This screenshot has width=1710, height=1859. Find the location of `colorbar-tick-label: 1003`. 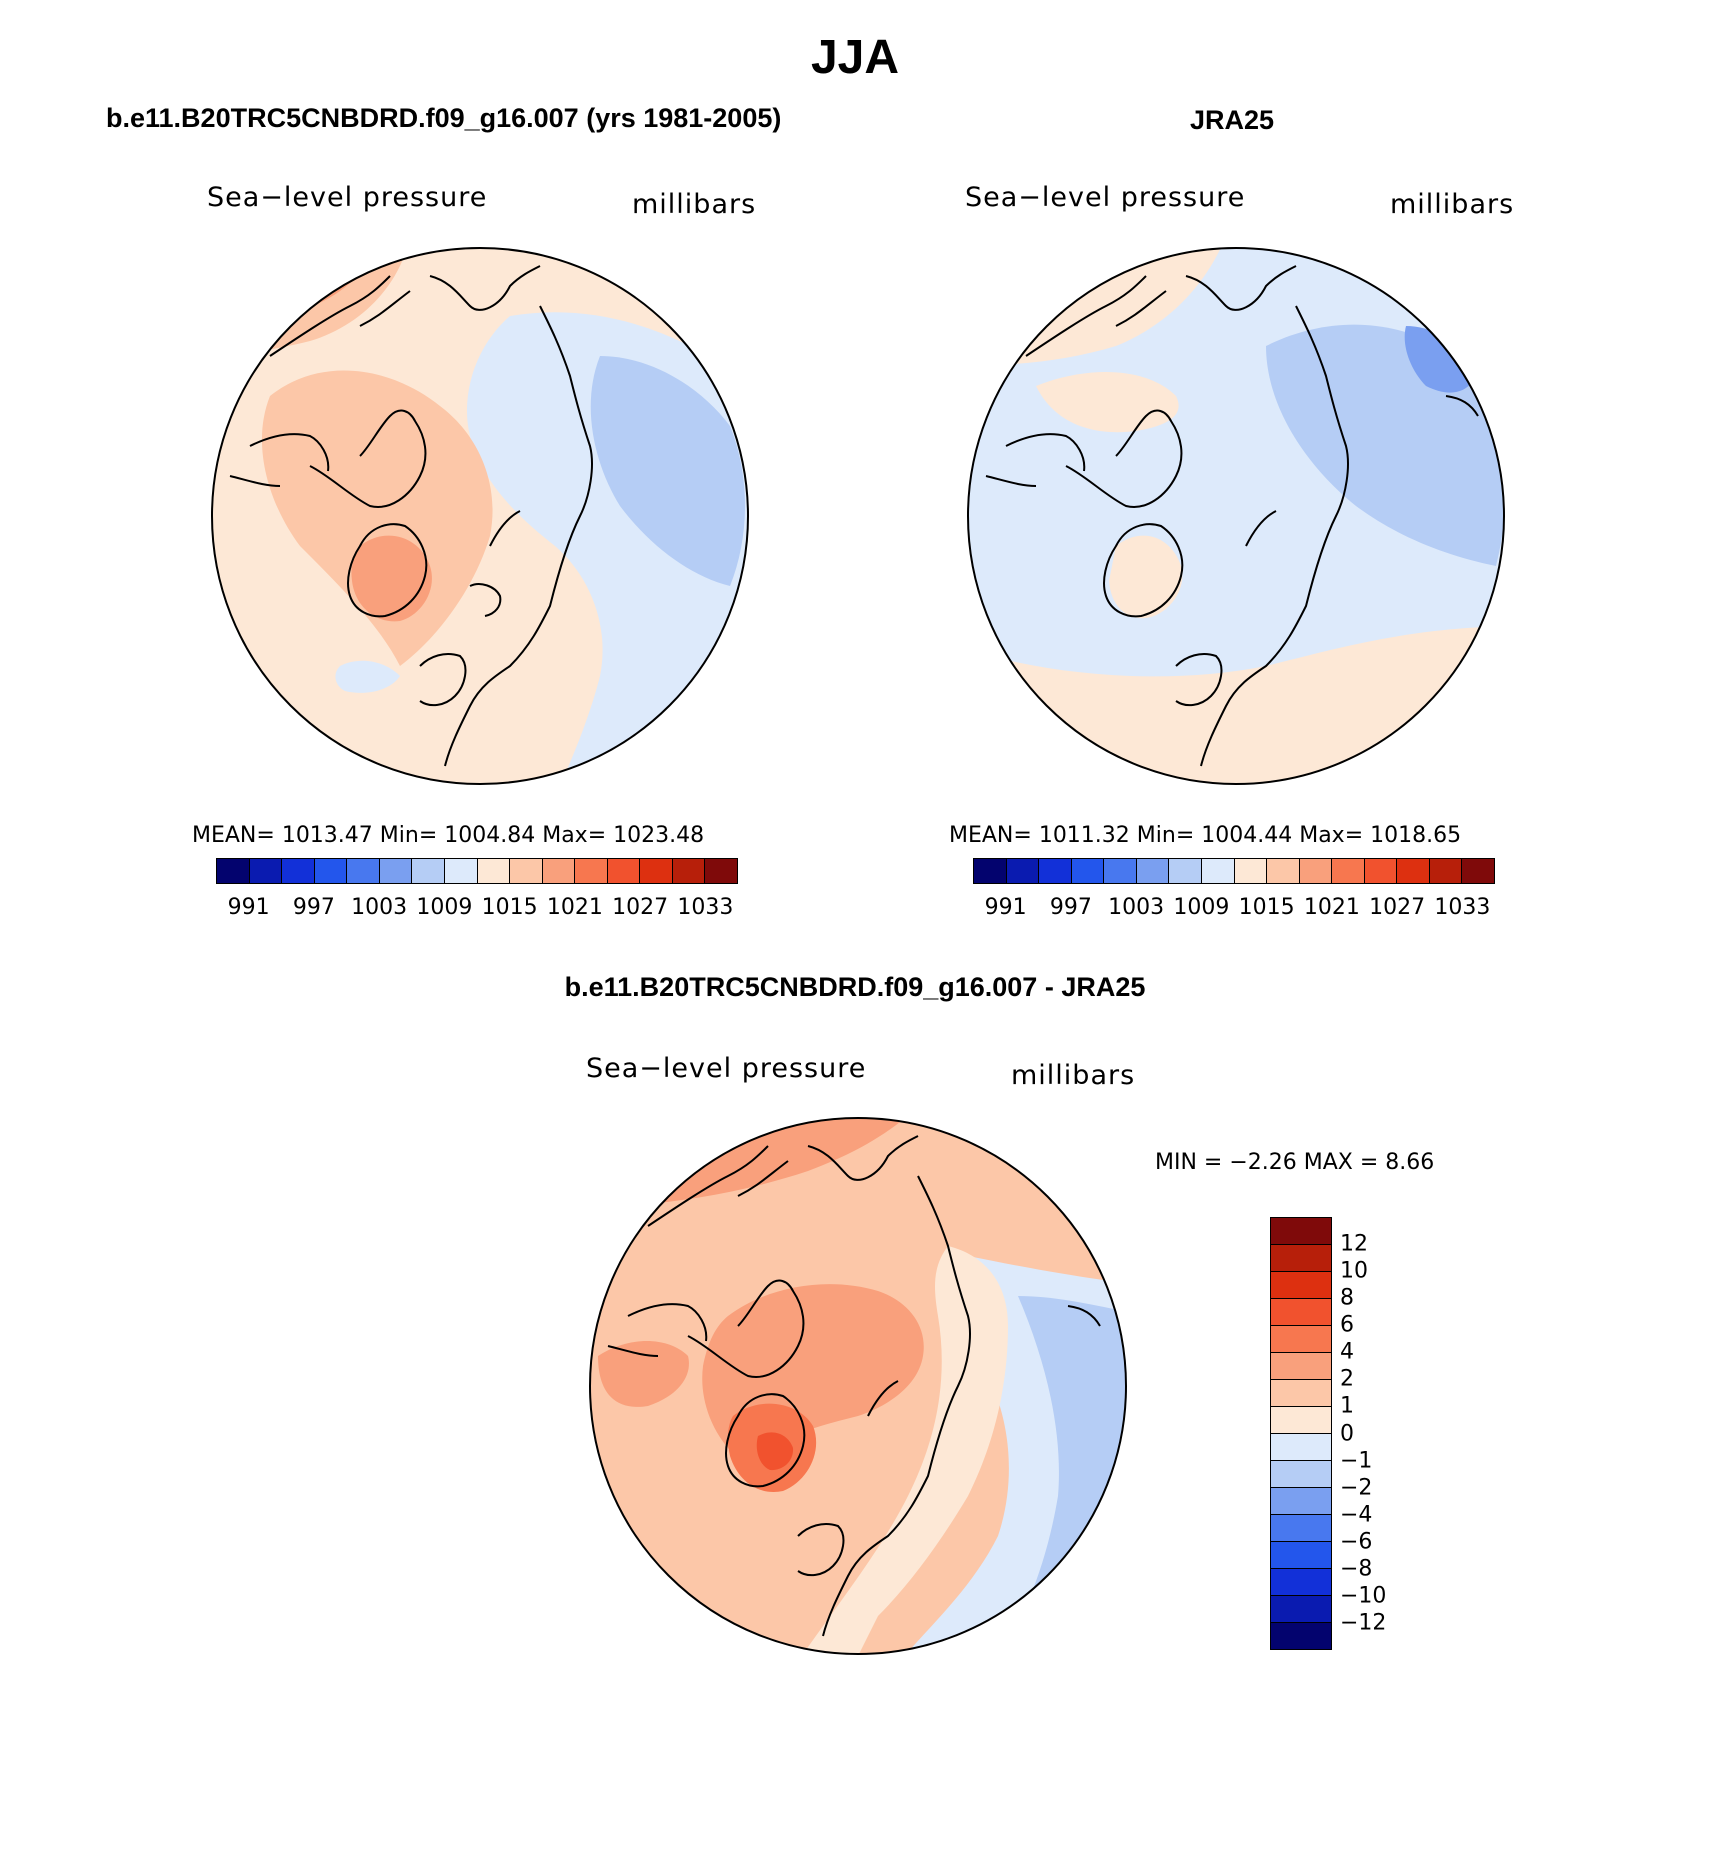

colorbar-tick-label: 1003 is located at coordinates (1136, 907).